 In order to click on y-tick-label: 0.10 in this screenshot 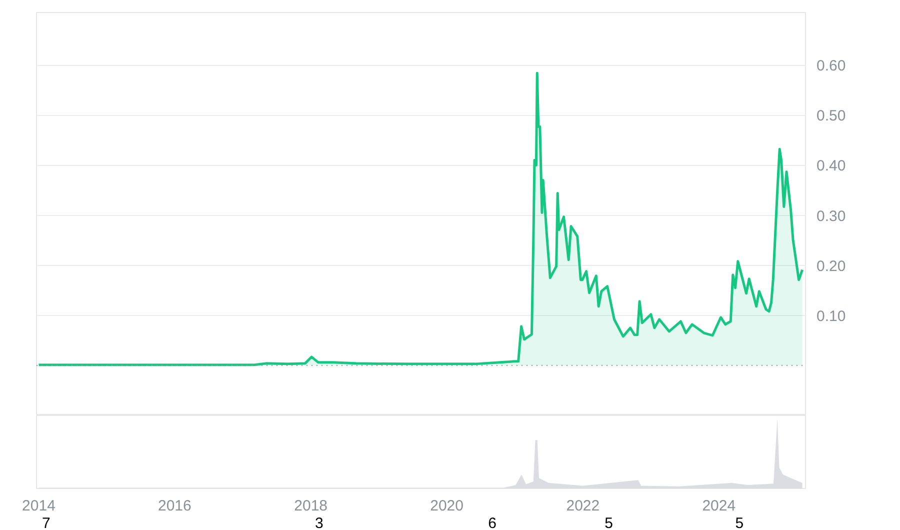, I will do `click(831, 316)`.